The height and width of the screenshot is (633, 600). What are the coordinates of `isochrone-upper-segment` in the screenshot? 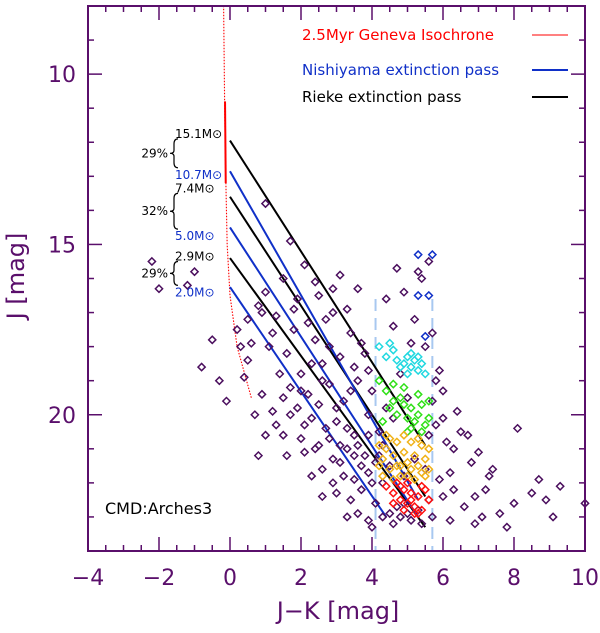 It's located at (225, 142).